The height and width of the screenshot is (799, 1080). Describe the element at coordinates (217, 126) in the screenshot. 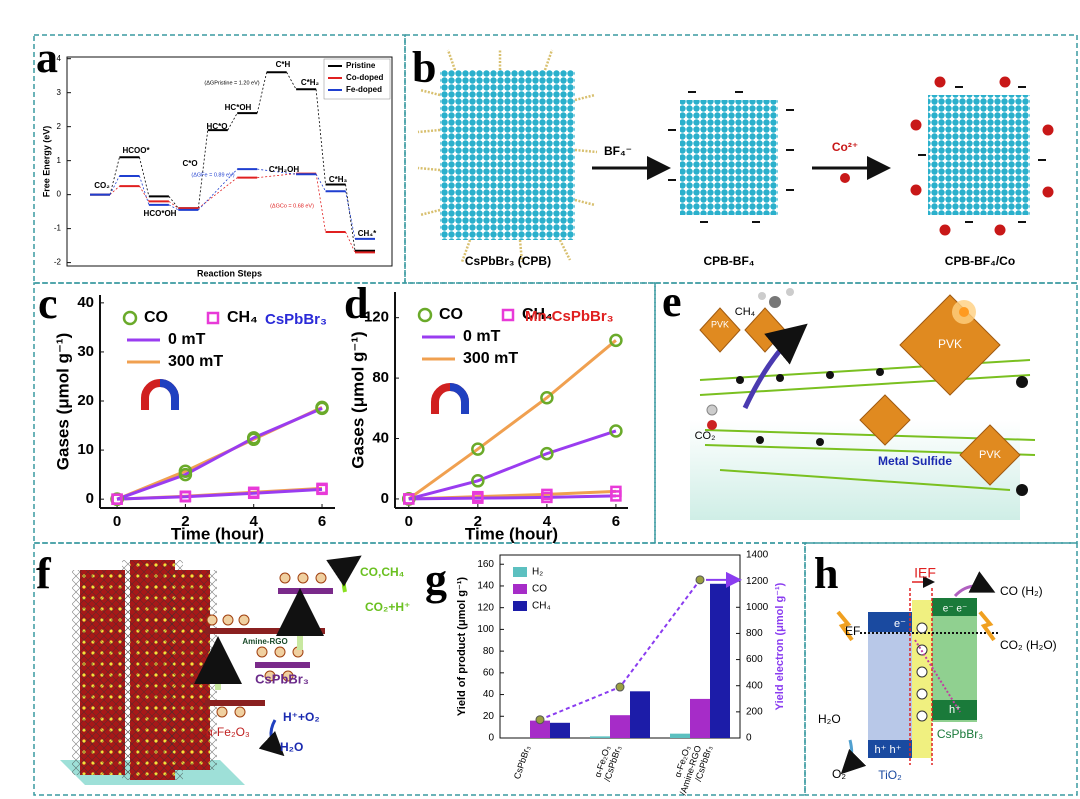

I see `annotation: HC*O` at that location.